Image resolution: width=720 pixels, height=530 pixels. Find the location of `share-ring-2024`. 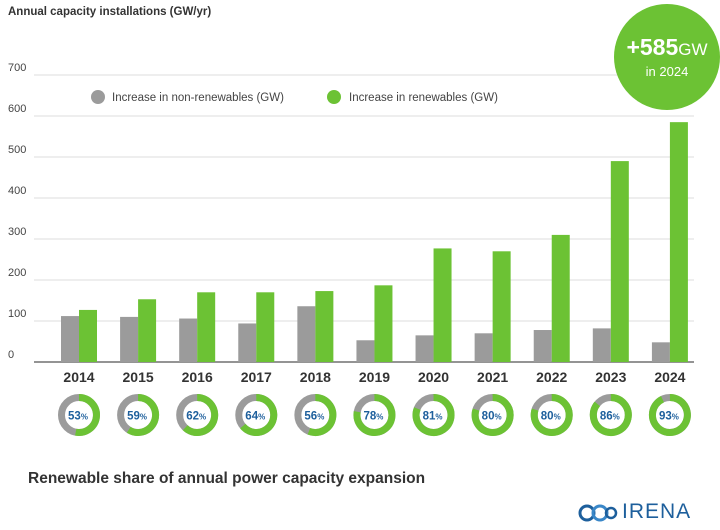

share-ring-2024 is located at coordinates (669, 415).